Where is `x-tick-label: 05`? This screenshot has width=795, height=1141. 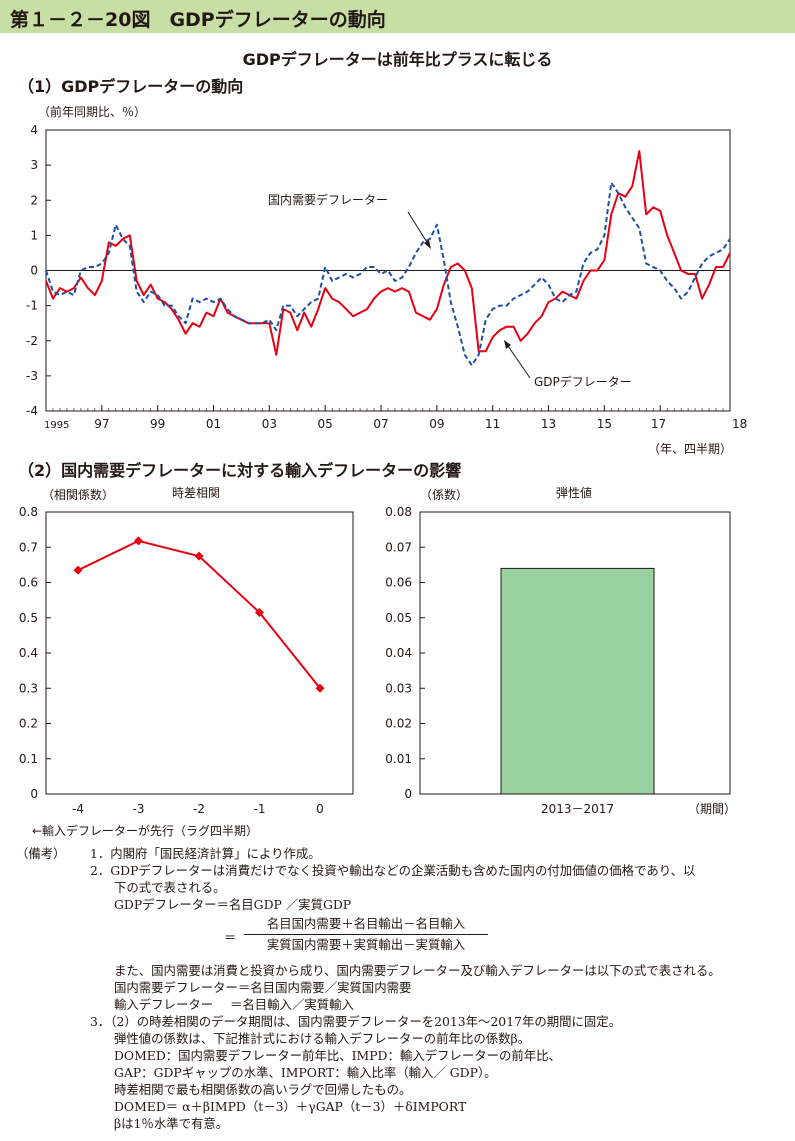 x-tick-label: 05 is located at coordinates (325, 424).